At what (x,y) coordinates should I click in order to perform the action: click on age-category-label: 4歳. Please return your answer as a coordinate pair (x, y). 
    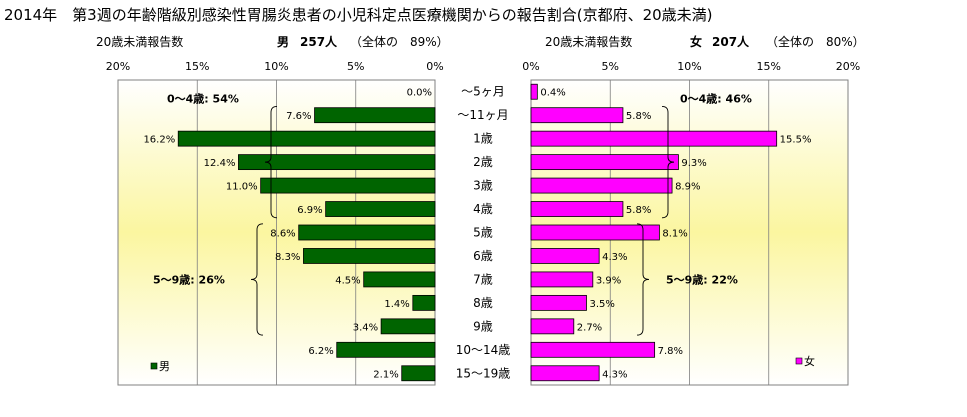
    Looking at the image, I should click on (483, 209).